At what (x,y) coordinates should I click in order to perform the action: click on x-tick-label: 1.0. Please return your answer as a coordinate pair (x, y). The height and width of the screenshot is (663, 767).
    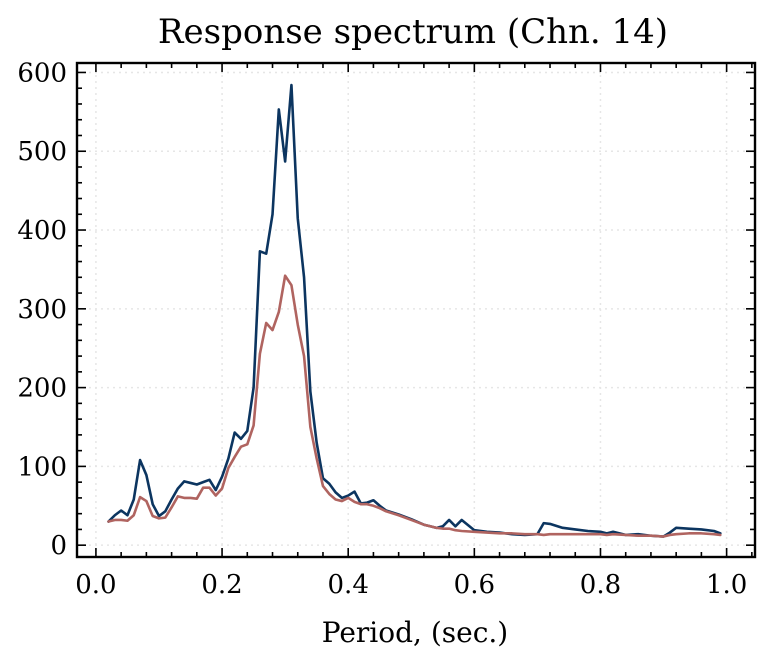
    Looking at the image, I should click on (726, 585).